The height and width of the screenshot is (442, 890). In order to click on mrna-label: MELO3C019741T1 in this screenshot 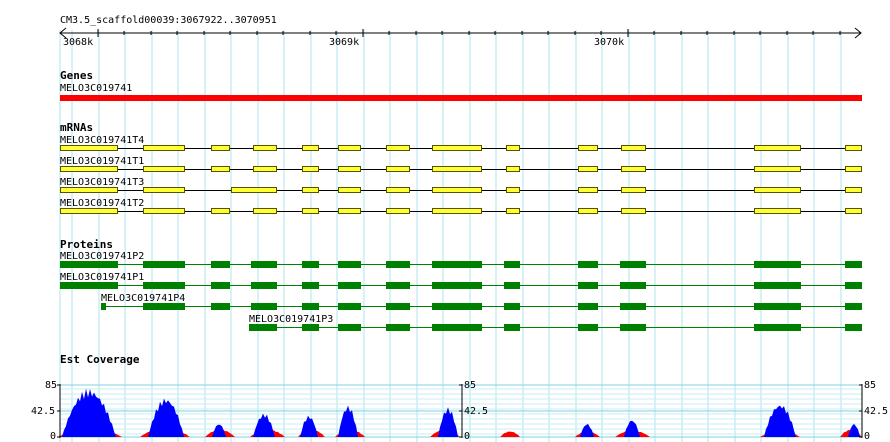, I will do `click(102, 161)`.